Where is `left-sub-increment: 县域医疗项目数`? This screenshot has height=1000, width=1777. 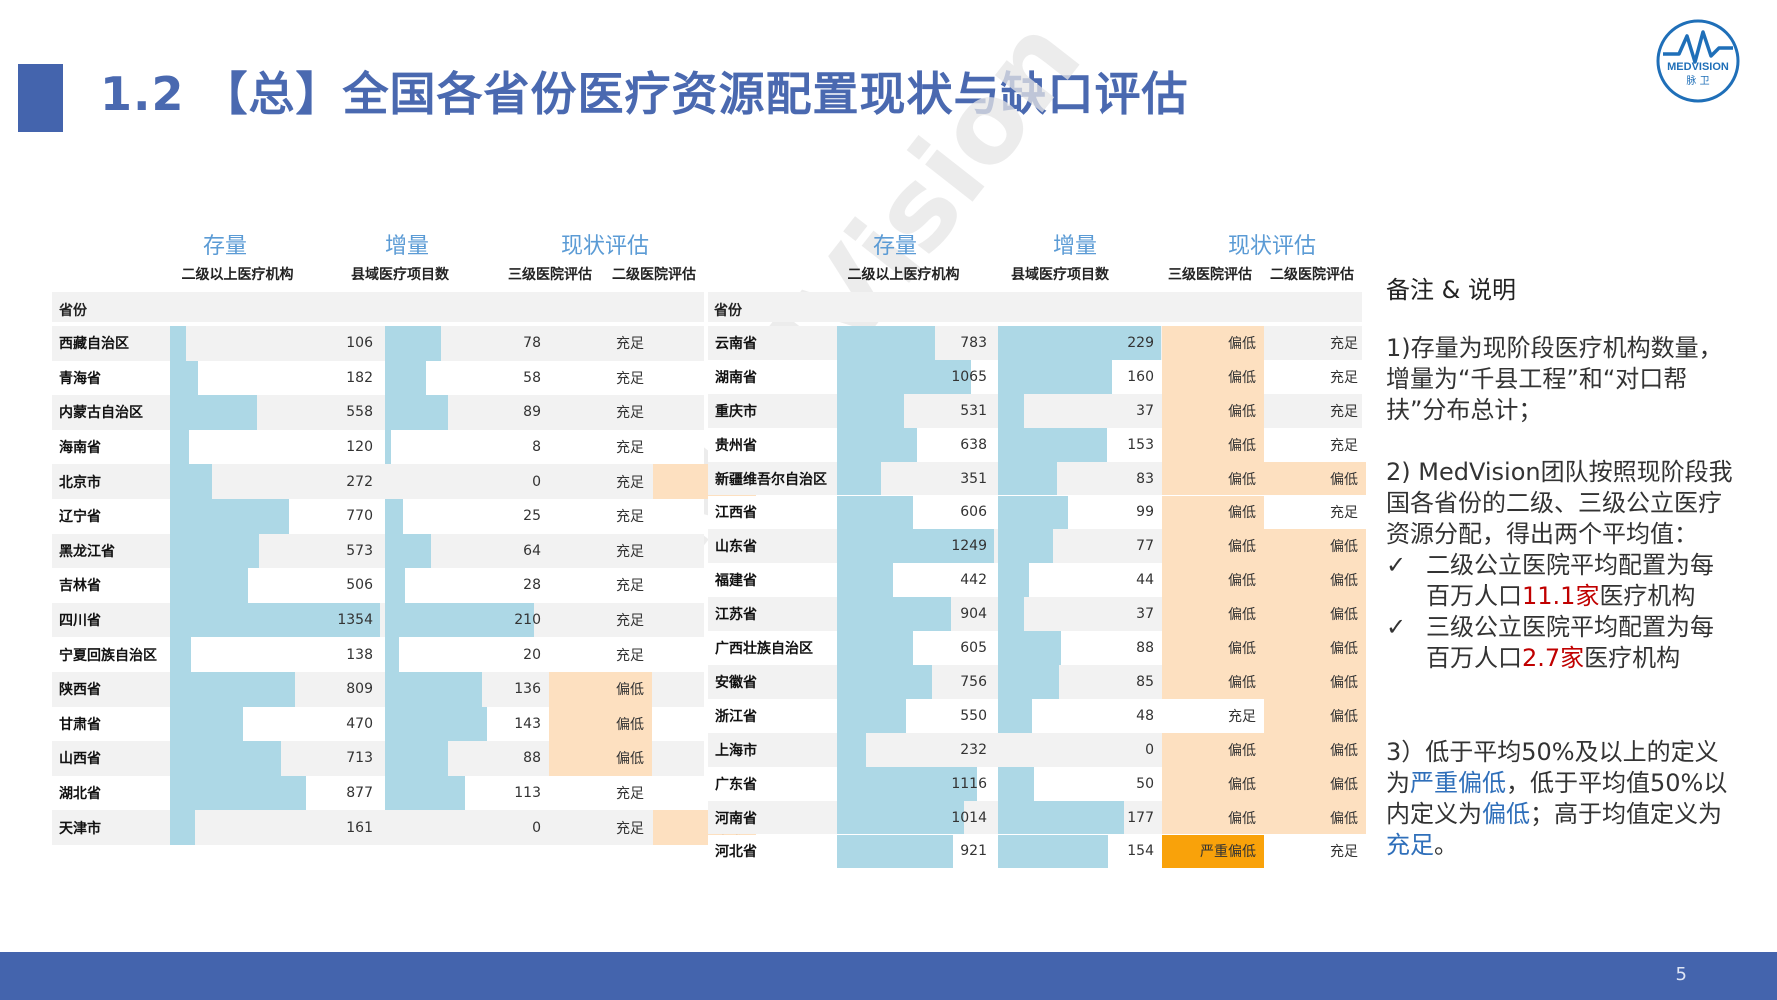 left-sub-increment: 县域医疗项目数 is located at coordinates (400, 275).